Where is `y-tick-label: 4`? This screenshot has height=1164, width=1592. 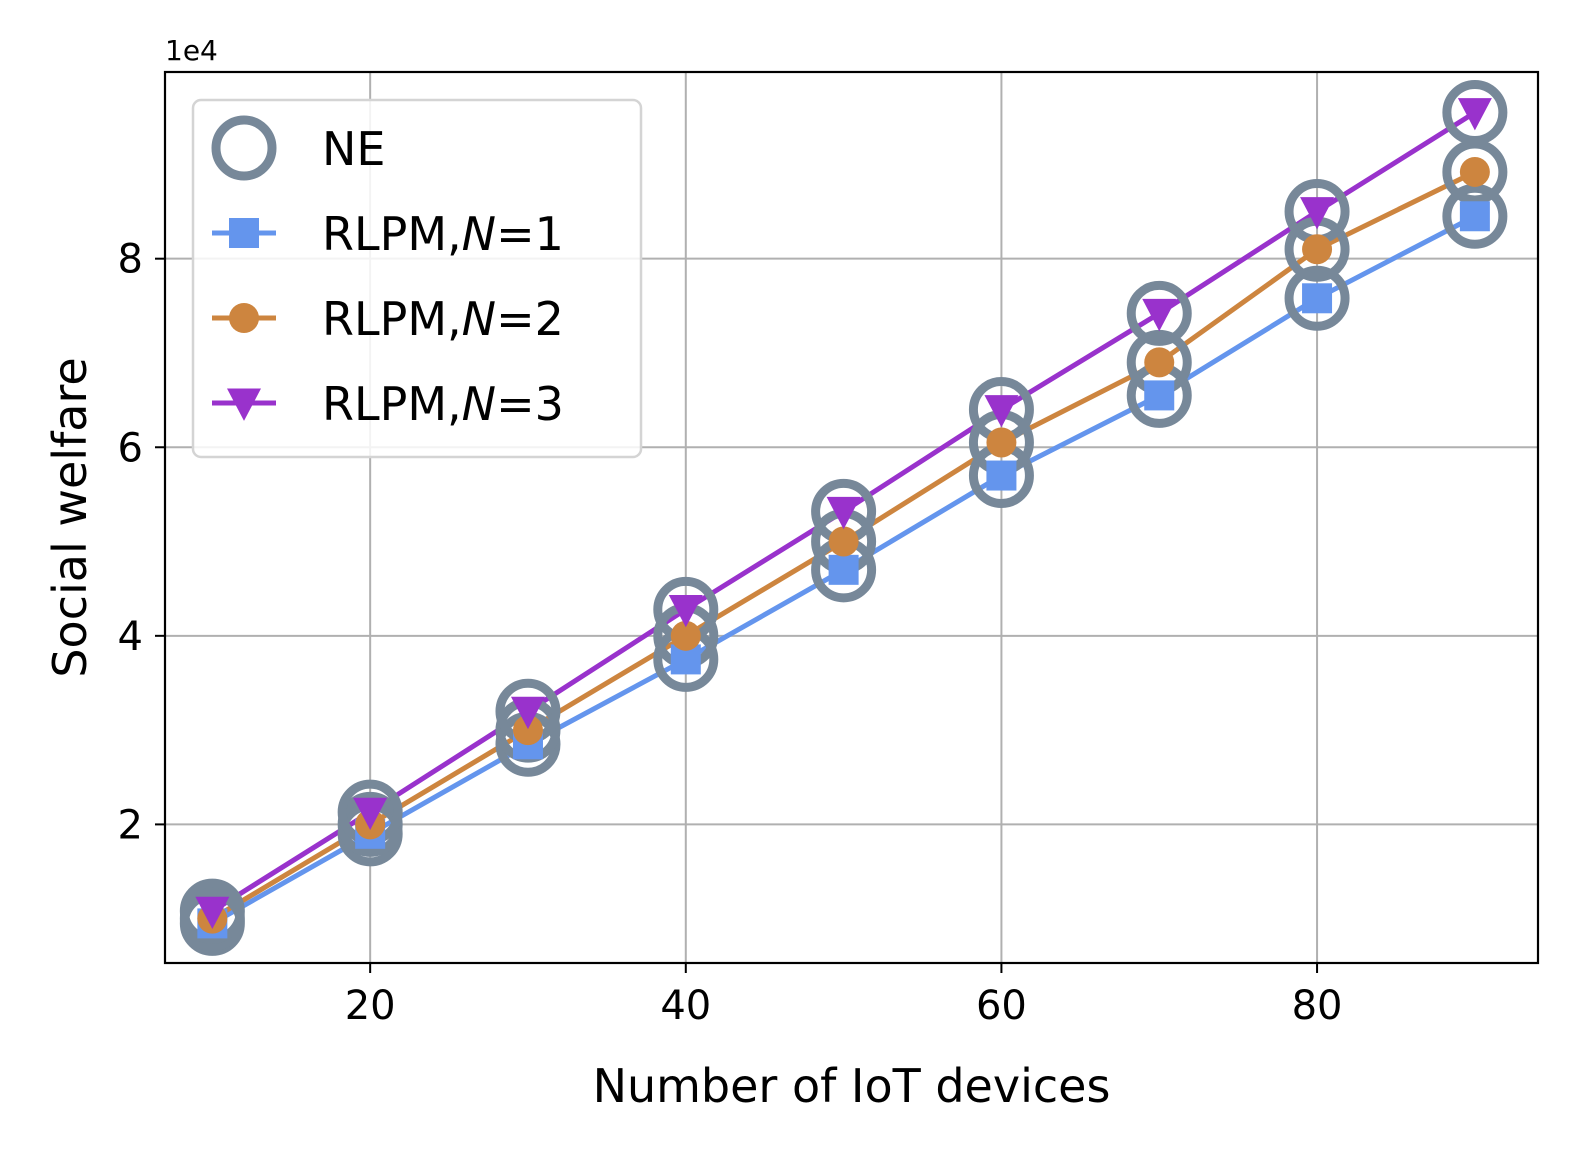 y-tick-label: 4 is located at coordinates (130, 637).